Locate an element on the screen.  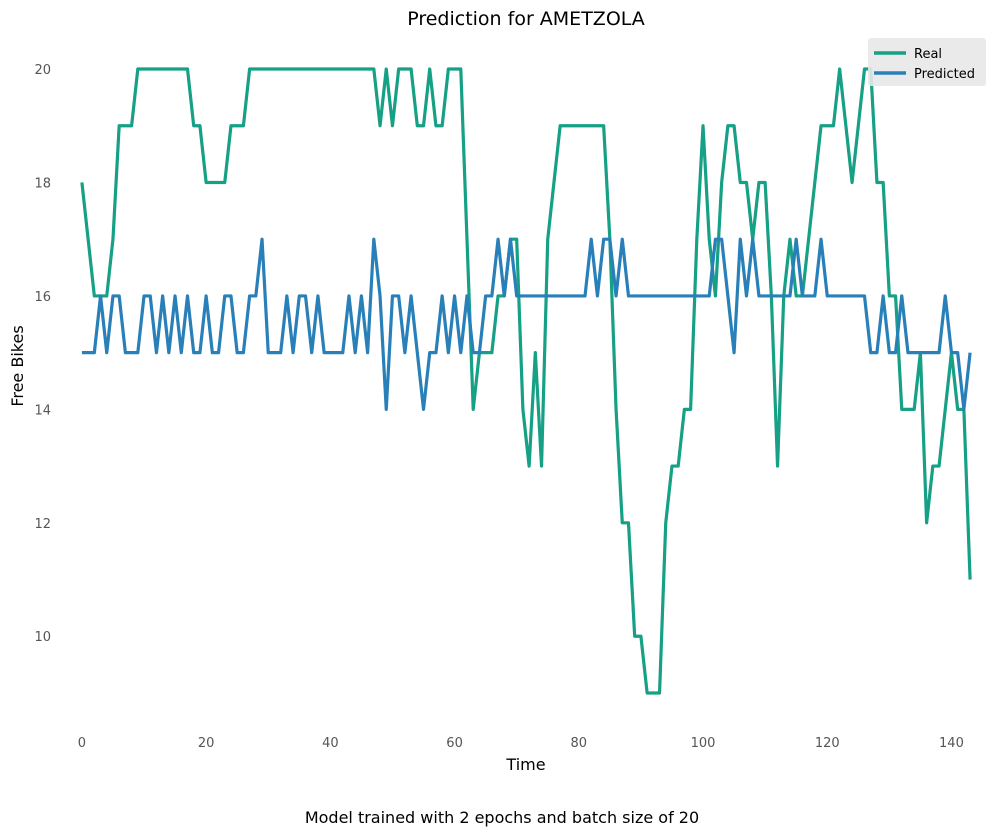
y-axis-label: Free Bikes is located at coordinates (17, 365).